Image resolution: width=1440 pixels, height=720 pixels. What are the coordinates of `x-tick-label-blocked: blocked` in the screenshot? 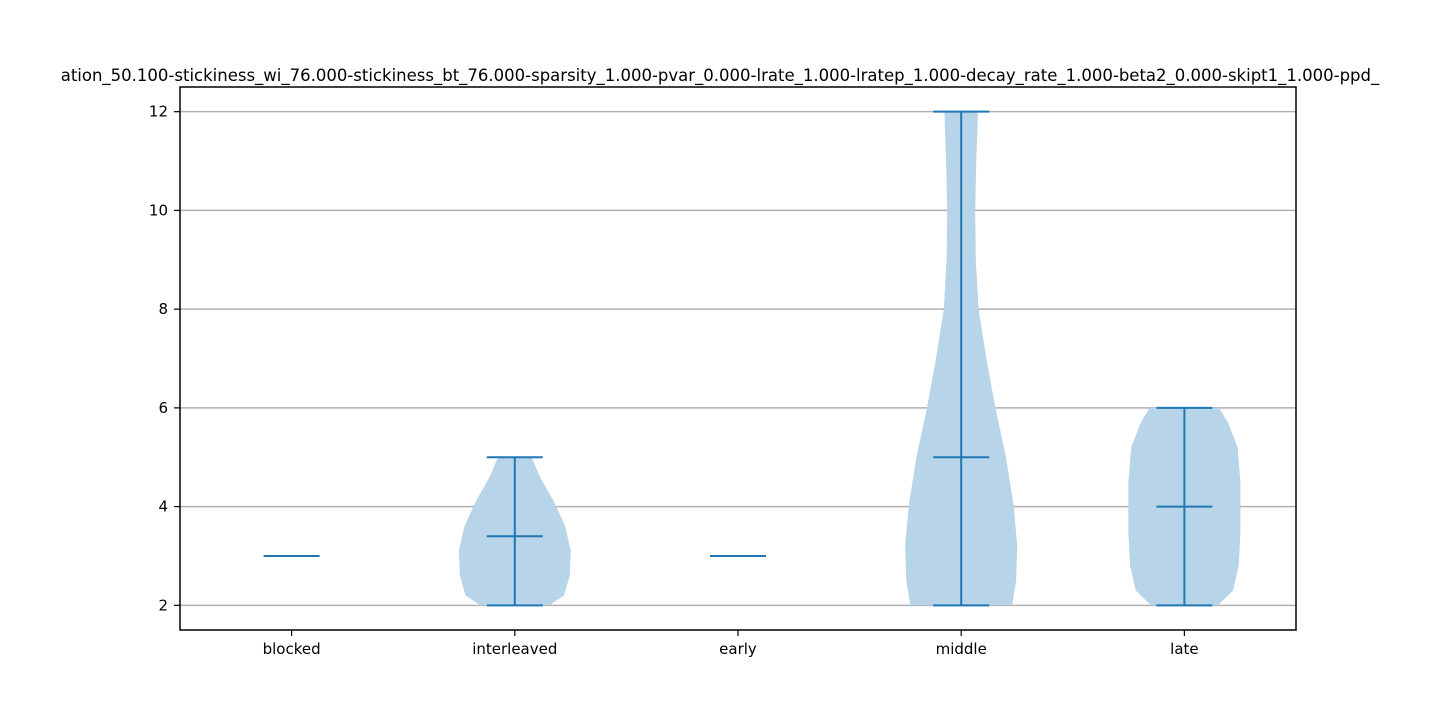 It's located at (292, 649).